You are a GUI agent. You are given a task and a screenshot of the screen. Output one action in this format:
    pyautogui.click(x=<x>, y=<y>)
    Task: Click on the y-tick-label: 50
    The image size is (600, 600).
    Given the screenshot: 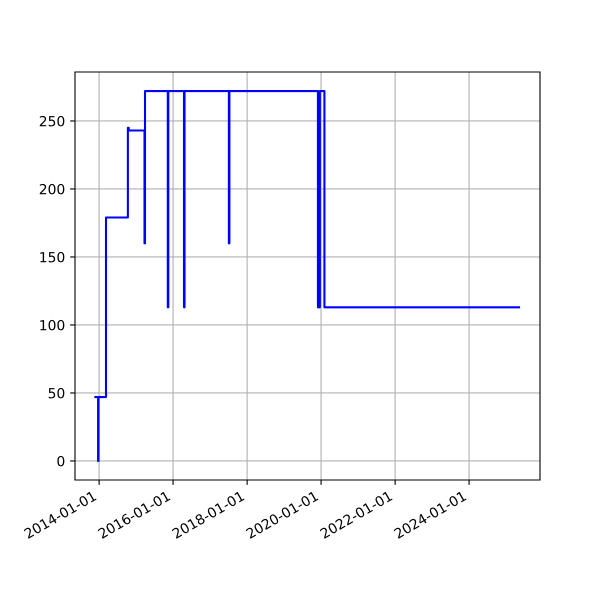 What is the action you would take?
    pyautogui.click(x=56, y=393)
    